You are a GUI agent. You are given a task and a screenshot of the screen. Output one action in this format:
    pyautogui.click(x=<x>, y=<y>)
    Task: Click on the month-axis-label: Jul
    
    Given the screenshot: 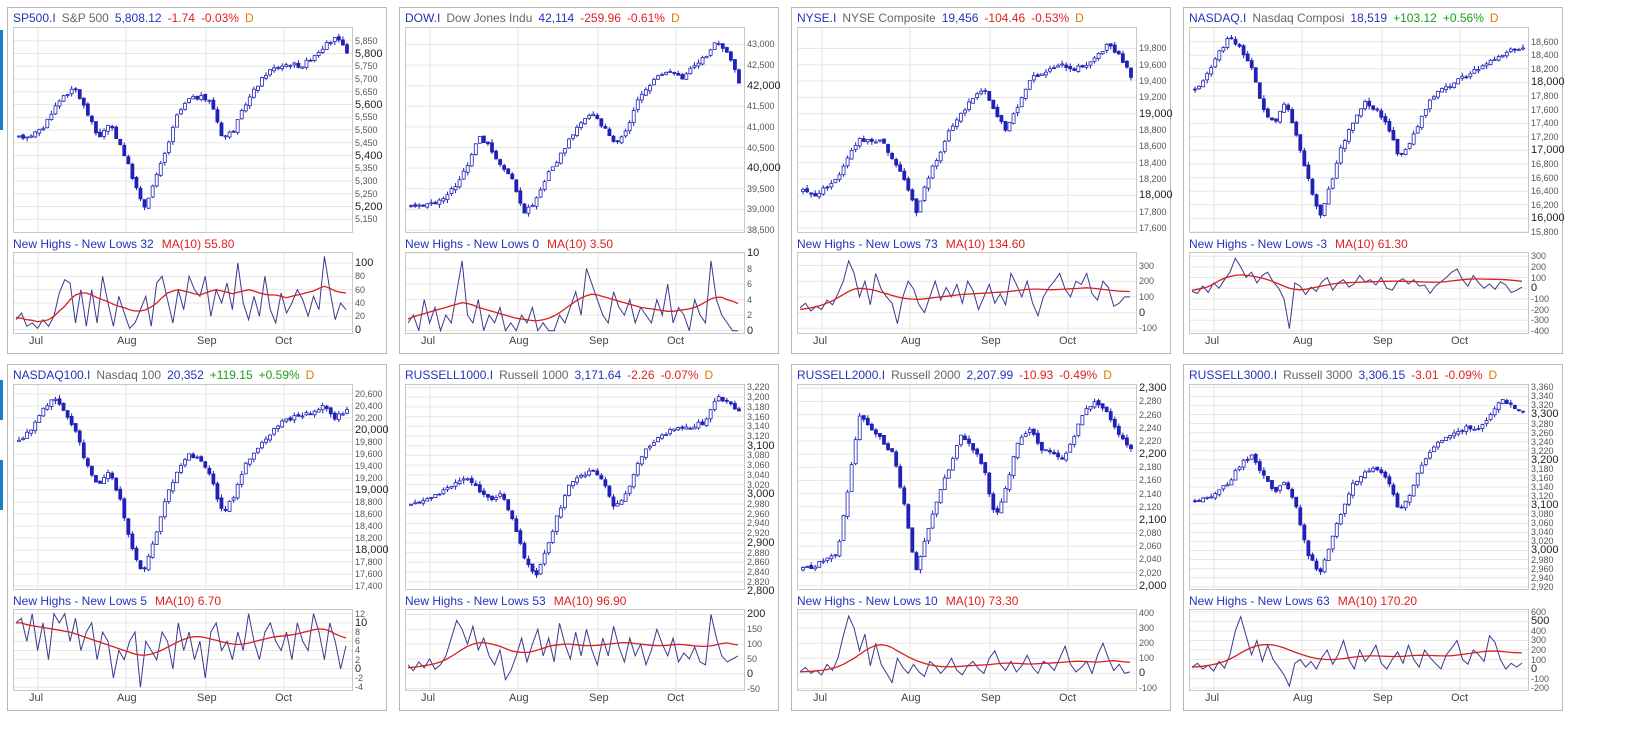 What is the action you would take?
    pyautogui.click(x=36, y=698)
    